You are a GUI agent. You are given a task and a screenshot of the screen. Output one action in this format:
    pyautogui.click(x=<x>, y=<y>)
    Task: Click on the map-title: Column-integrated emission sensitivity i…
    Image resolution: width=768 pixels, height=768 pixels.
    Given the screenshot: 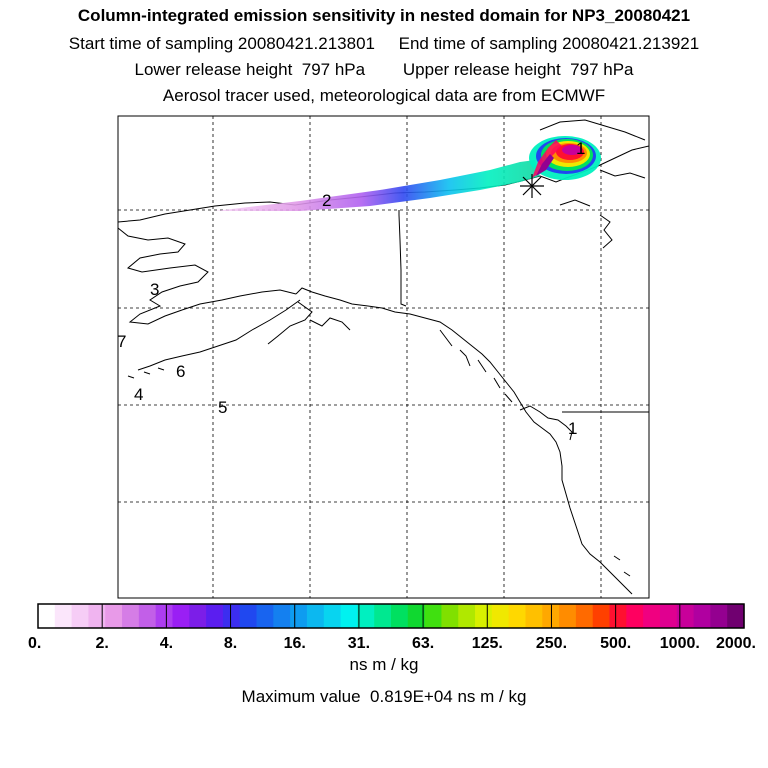 What is the action you would take?
    pyautogui.click(x=384, y=15)
    